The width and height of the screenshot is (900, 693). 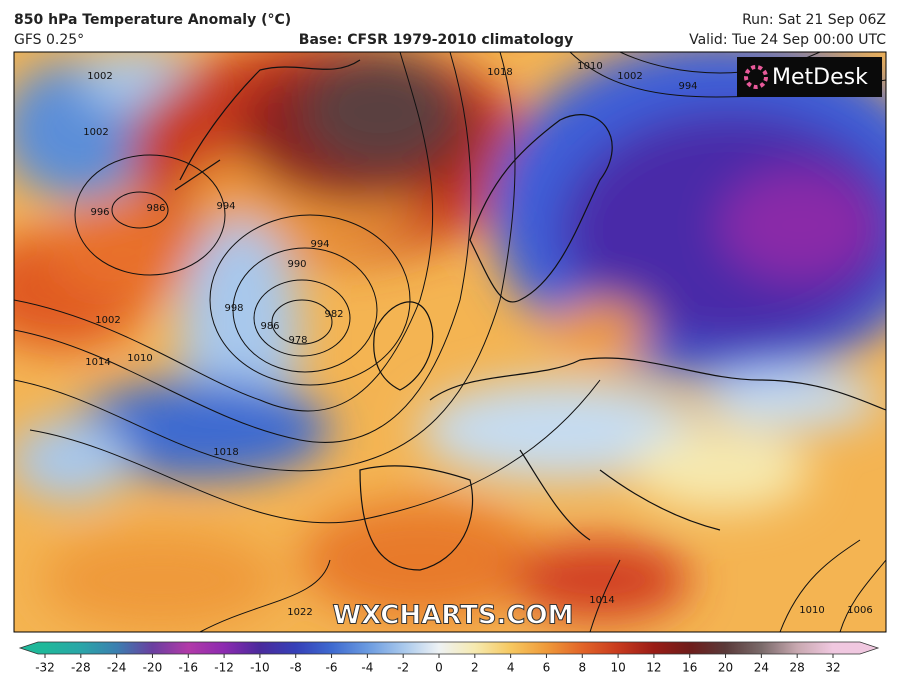 What do you see at coordinates (81, 668) in the screenshot?
I see `colorbar-tick-label: -28` at bounding box center [81, 668].